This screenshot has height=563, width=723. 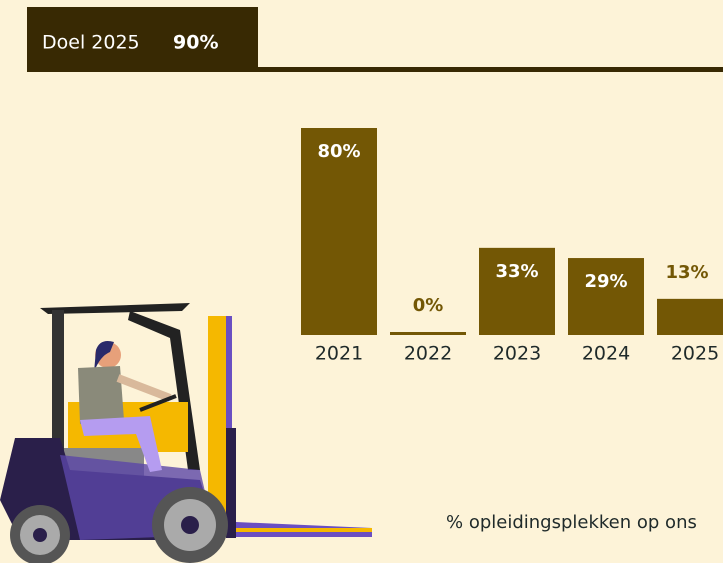 What do you see at coordinates (91, 43) in the screenshot?
I see `header-label: Doel 2025` at bounding box center [91, 43].